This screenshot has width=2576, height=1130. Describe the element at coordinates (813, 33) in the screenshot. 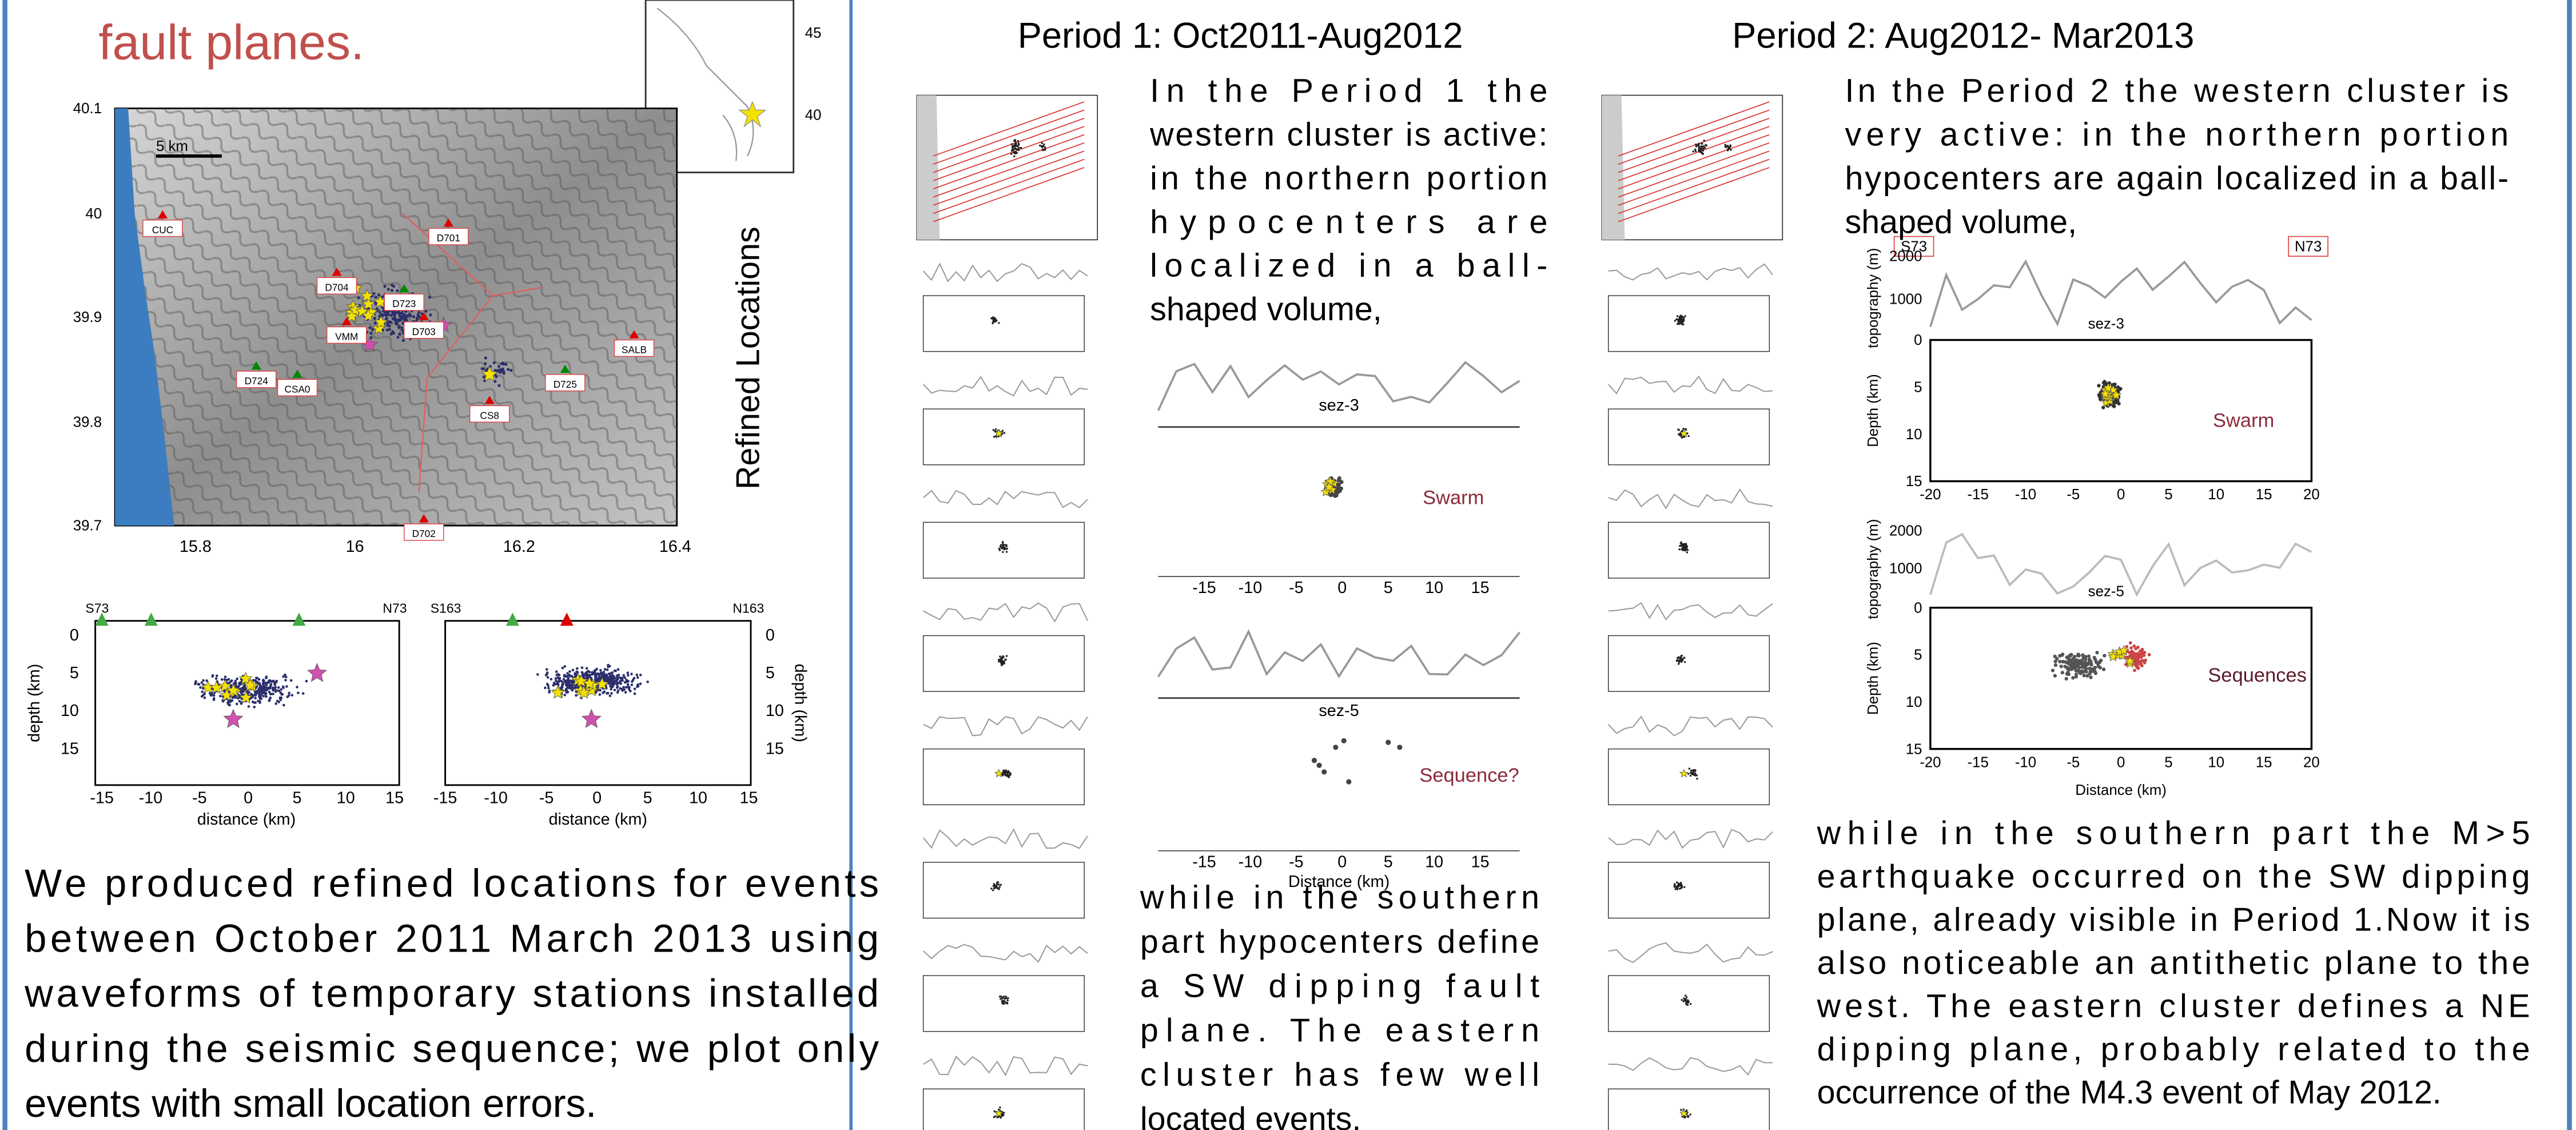

I see `inset-tick-label: 45` at that location.